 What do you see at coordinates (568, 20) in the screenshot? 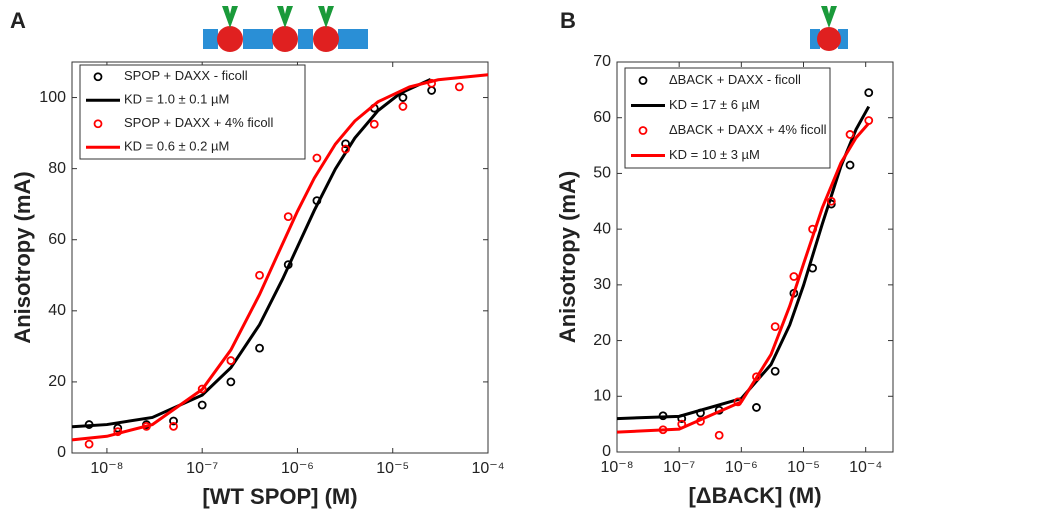
I see `panel-label: B` at bounding box center [568, 20].